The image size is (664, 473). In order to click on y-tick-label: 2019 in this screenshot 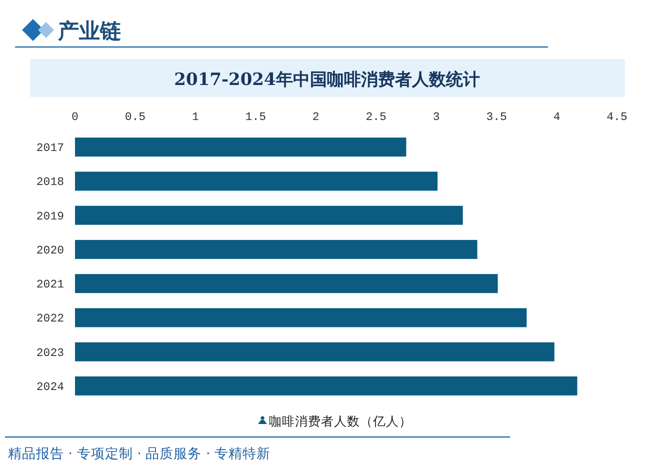, I will do `click(50, 217)`.